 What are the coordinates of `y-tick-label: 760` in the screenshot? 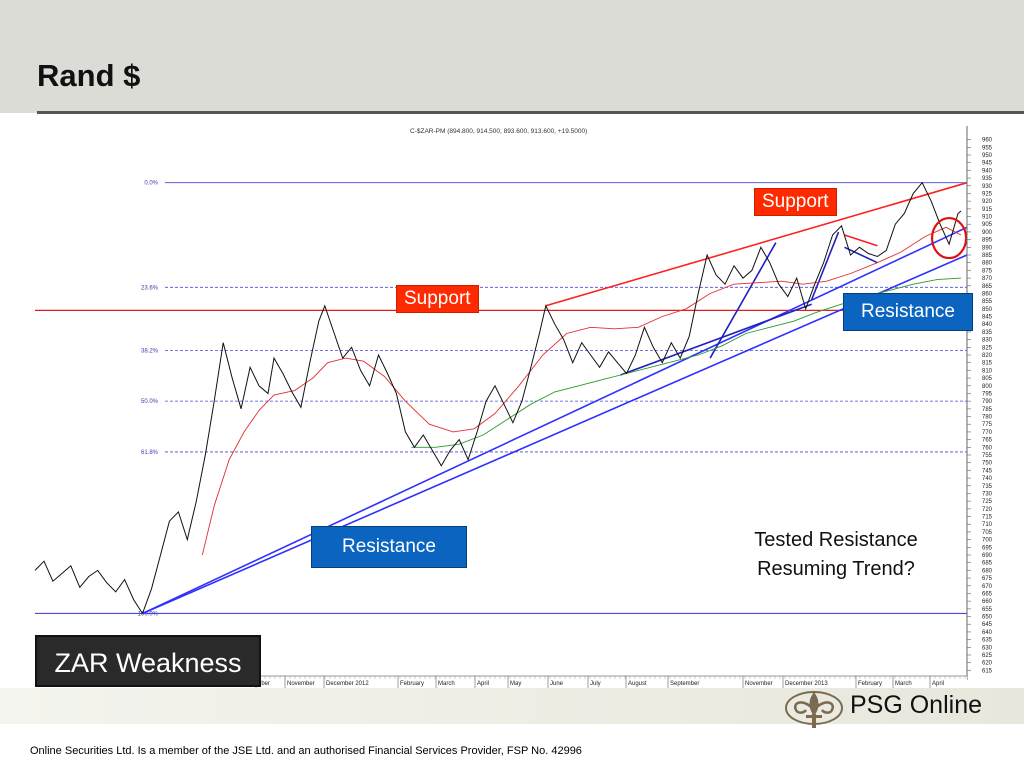 It's located at (987, 448).